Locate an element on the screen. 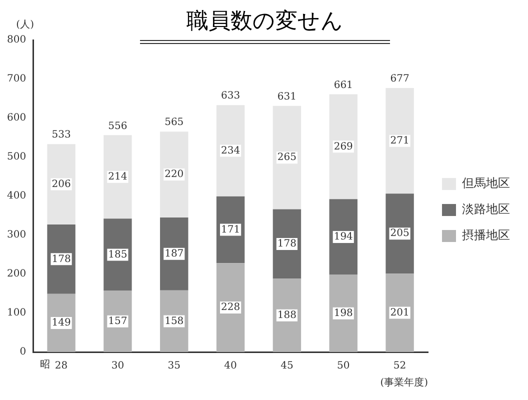 The width and height of the screenshot is (528, 400). total-label: 677 is located at coordinates (400, 79).